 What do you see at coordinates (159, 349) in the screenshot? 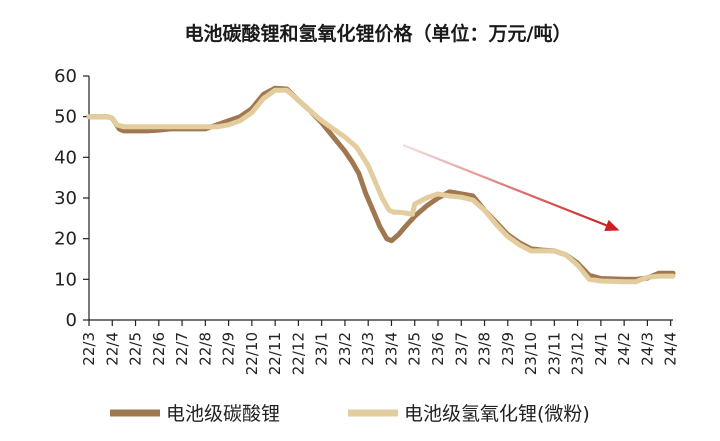
I see `x-tick-label: 22/6` at bounding box center [159, 349].